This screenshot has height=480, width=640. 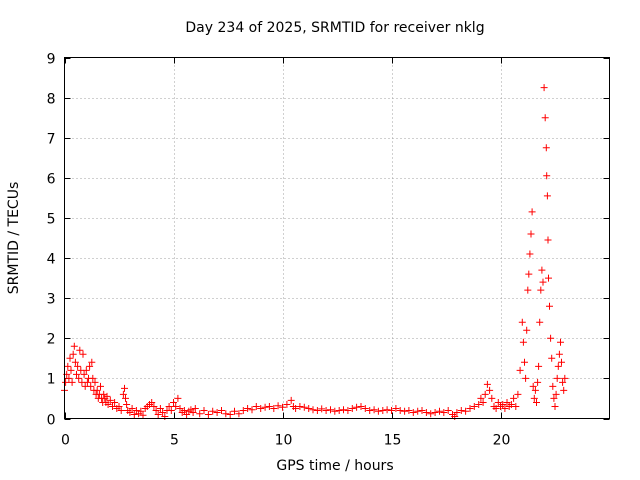 What do you see at coordinates (502, 441) in the screenshot?
I see `x-tick-label: 20` at bounding box center [502, 441].